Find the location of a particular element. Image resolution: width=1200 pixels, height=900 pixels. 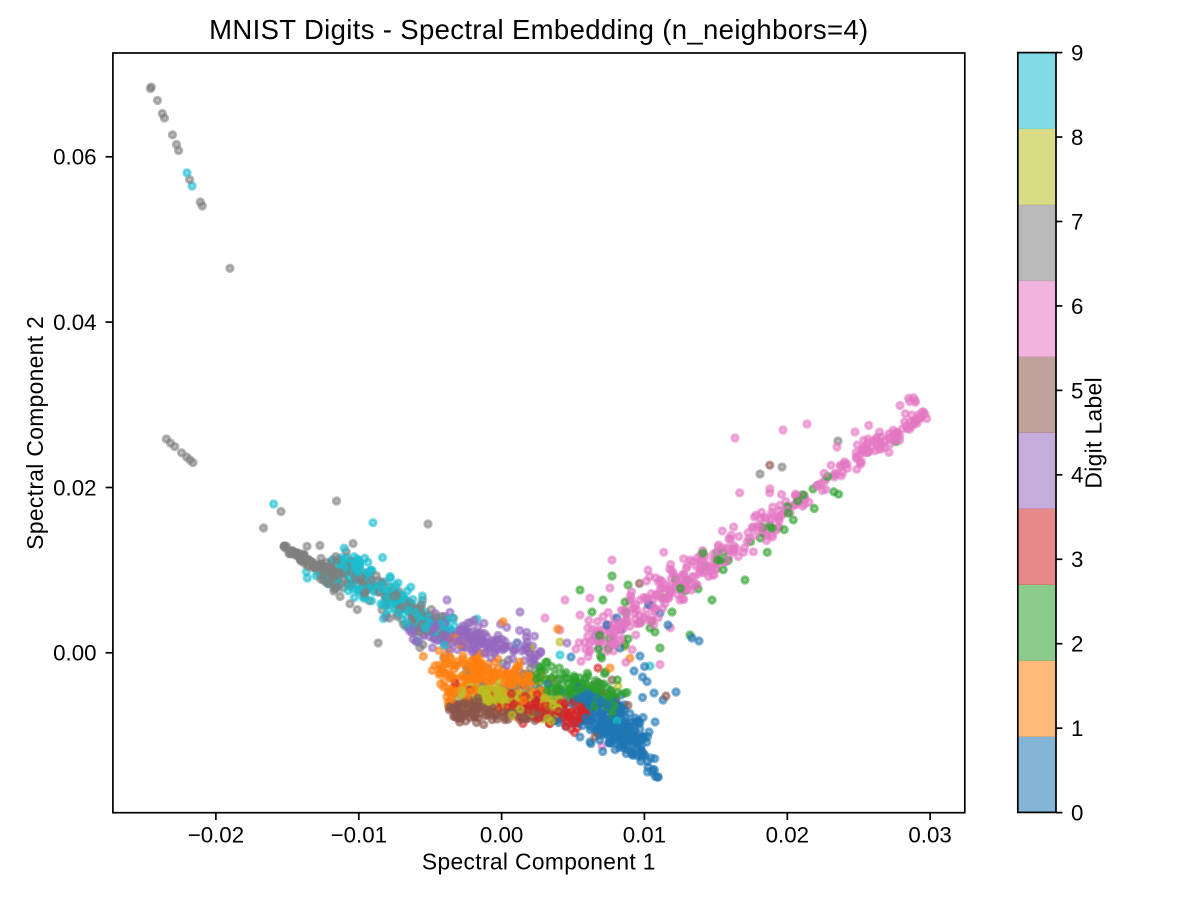

svg-text: 2 is located at coordinates (1077, 644).